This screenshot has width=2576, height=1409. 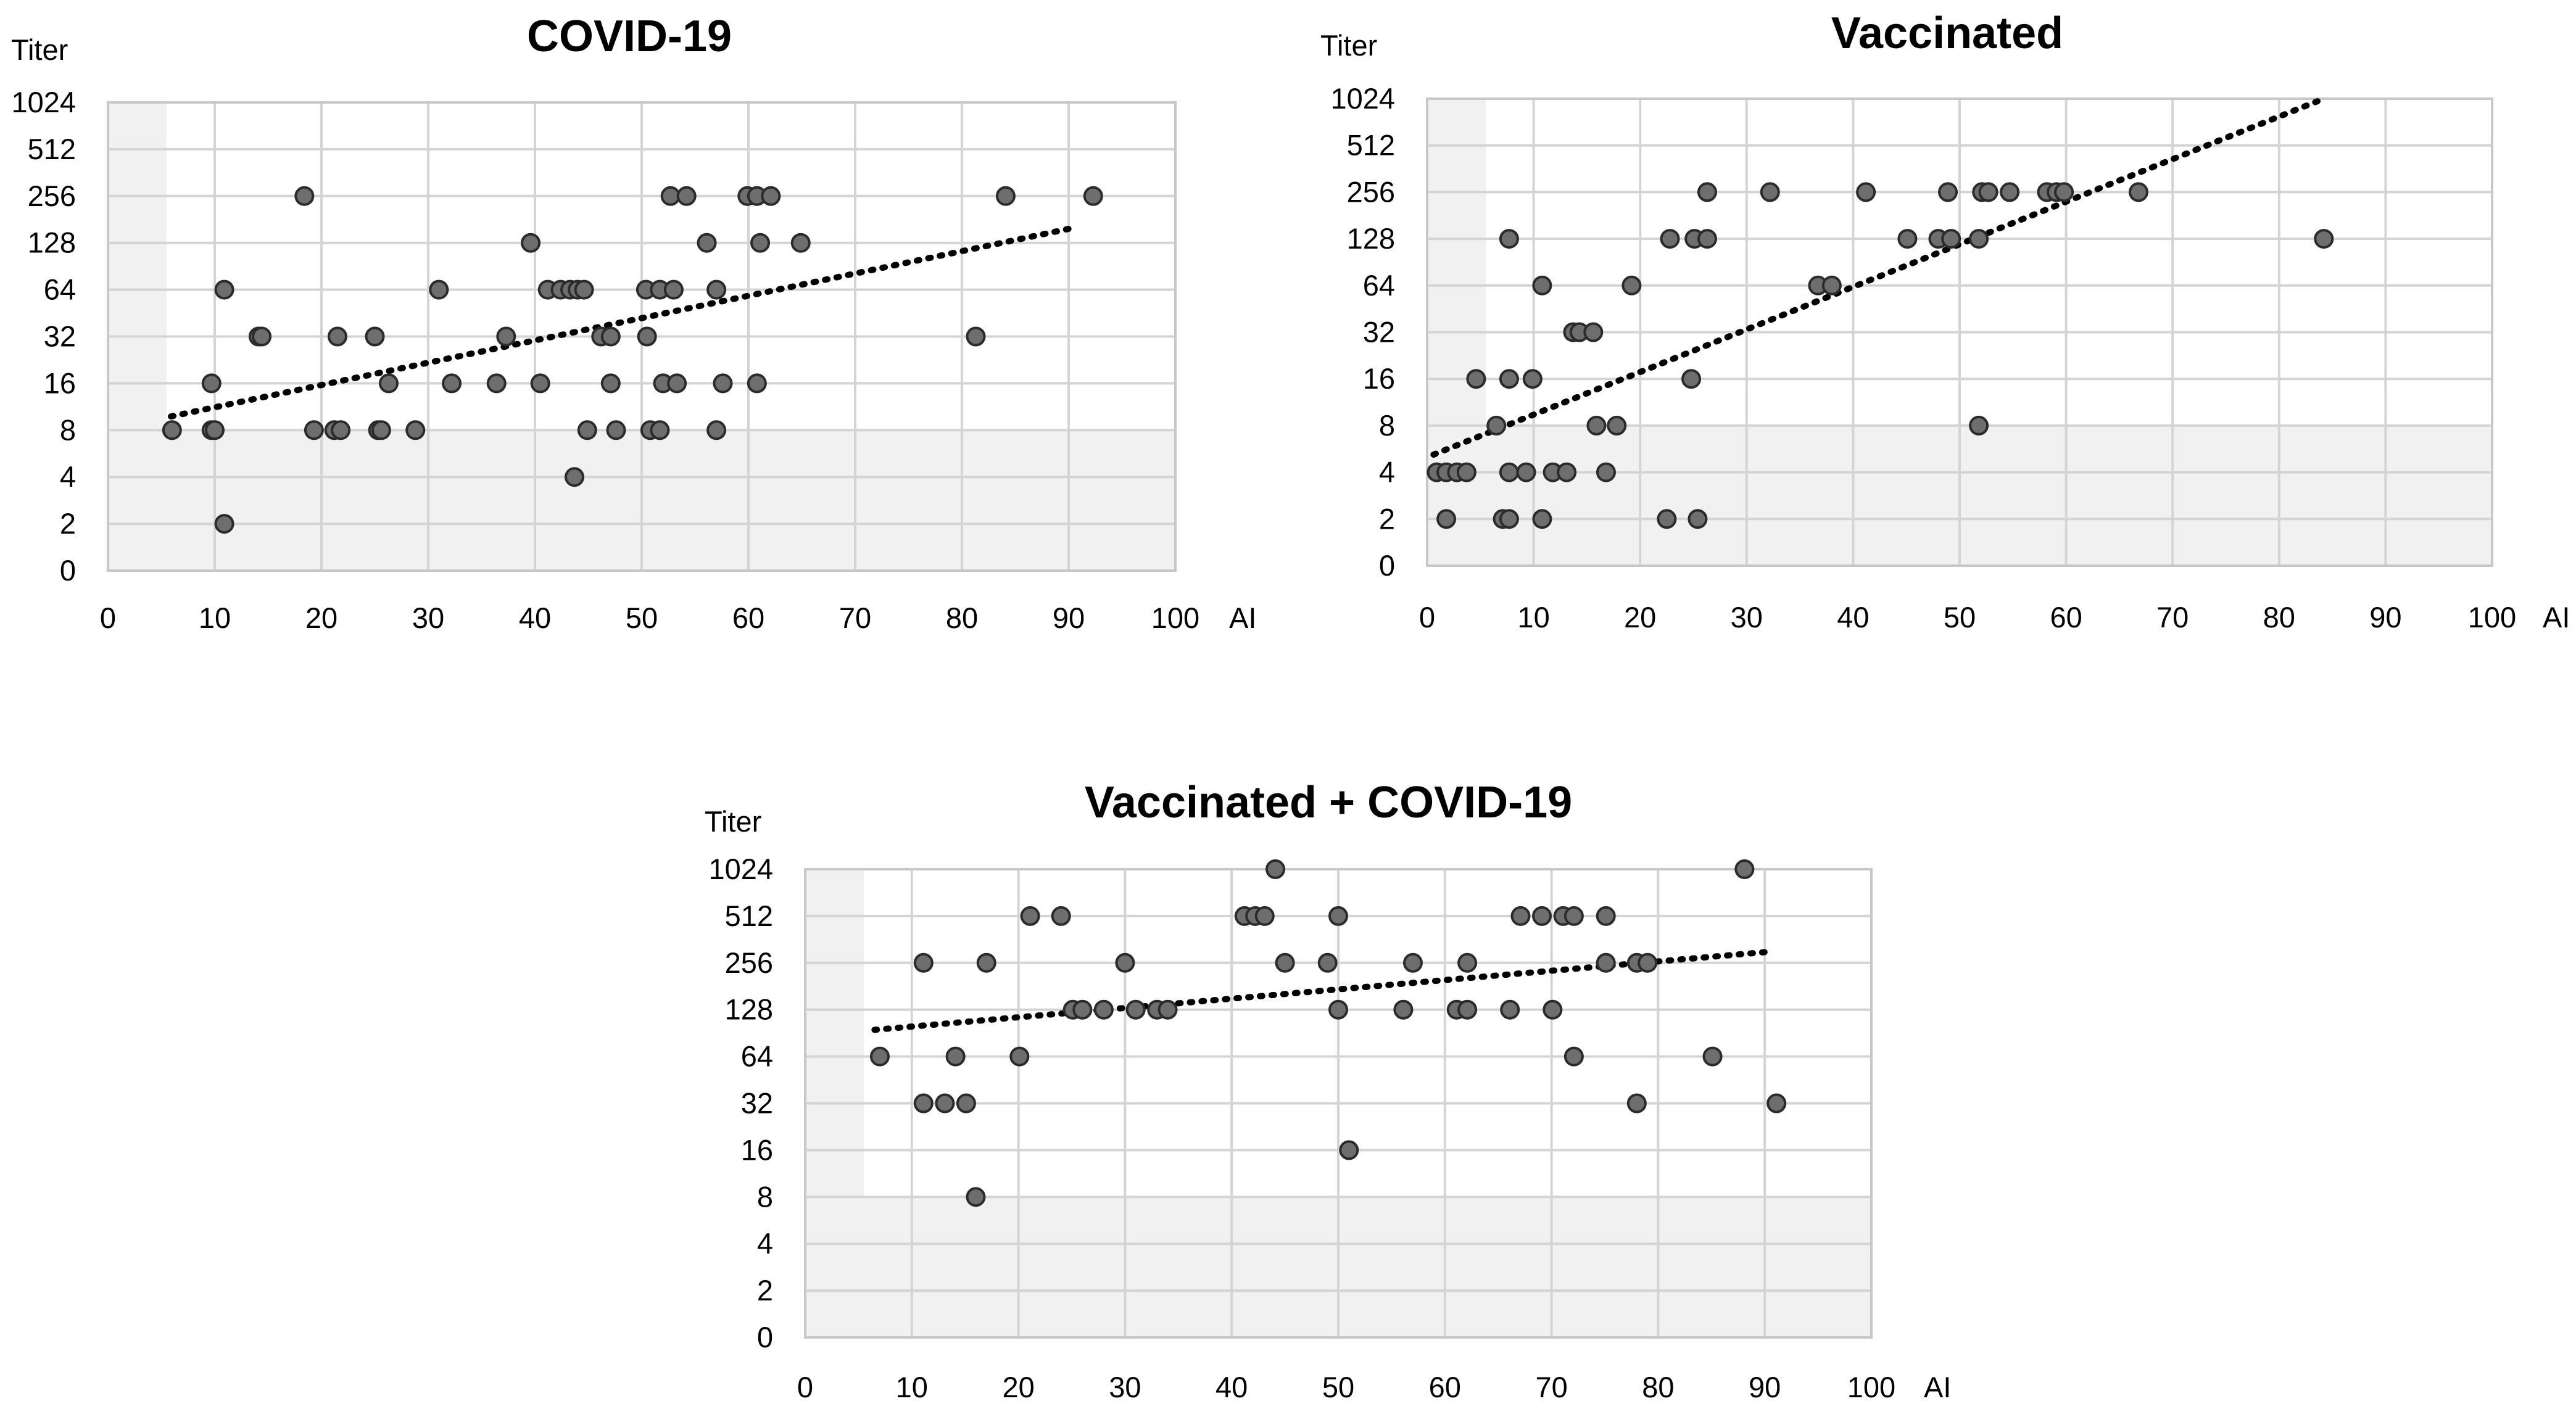 What do you see at coordinates (1947, 33) in the screenshot?
I see `chart-title: Vaccinated` at bounding box center [1947, 33].